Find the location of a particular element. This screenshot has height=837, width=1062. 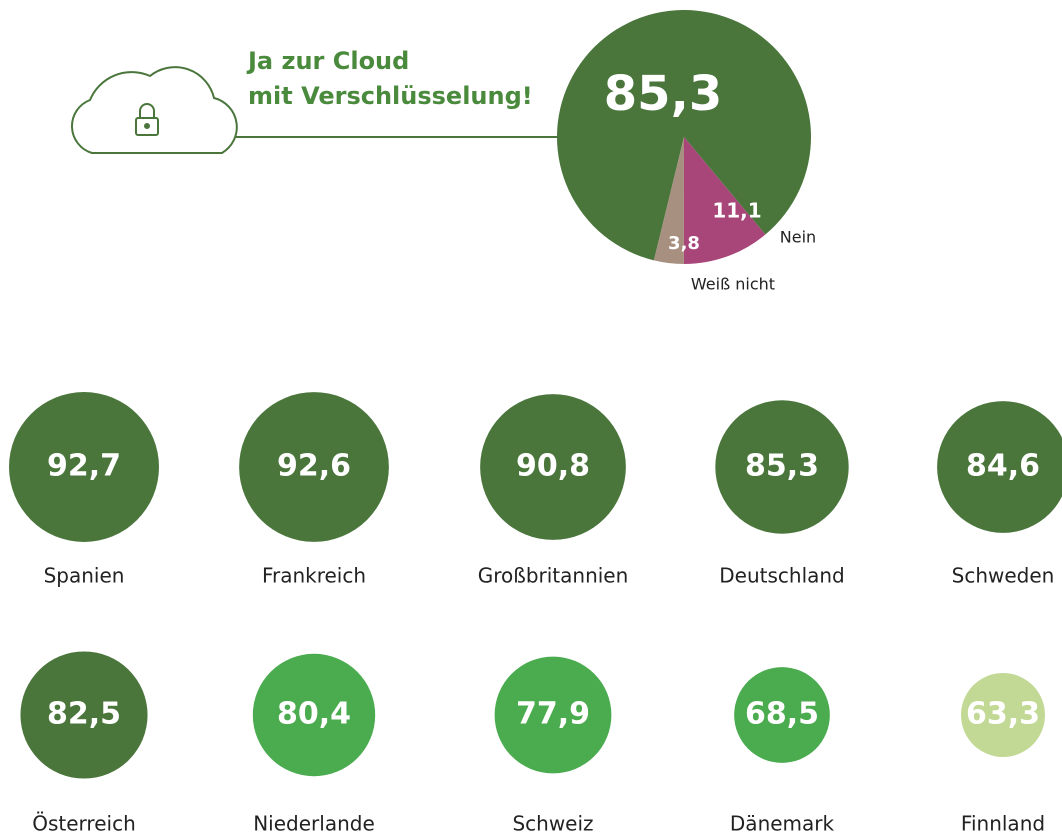

slice-value-label: 11,1 is located at coordinates (736, 211).